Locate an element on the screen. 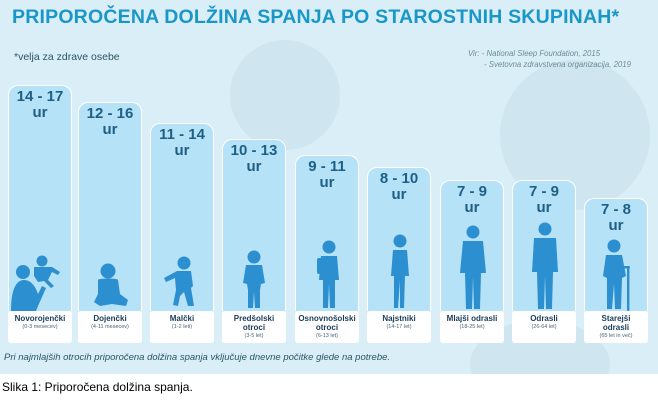 Image resolution: width=658 pixels, height=400 pixels. age-group-label: Malčki (1-2 leti) is located at coordinates (182, 327).